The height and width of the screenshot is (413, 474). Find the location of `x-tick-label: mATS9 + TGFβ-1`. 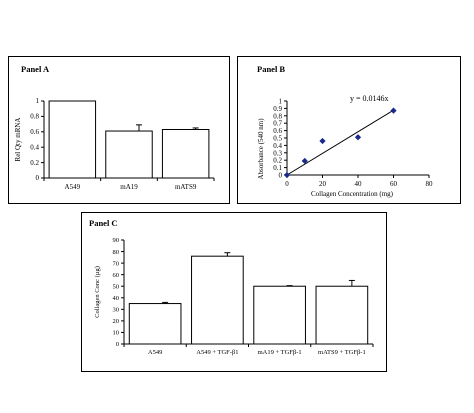

x-tick-label: mATS9 + TGFβ-1 is located at coordinates (342, 352).